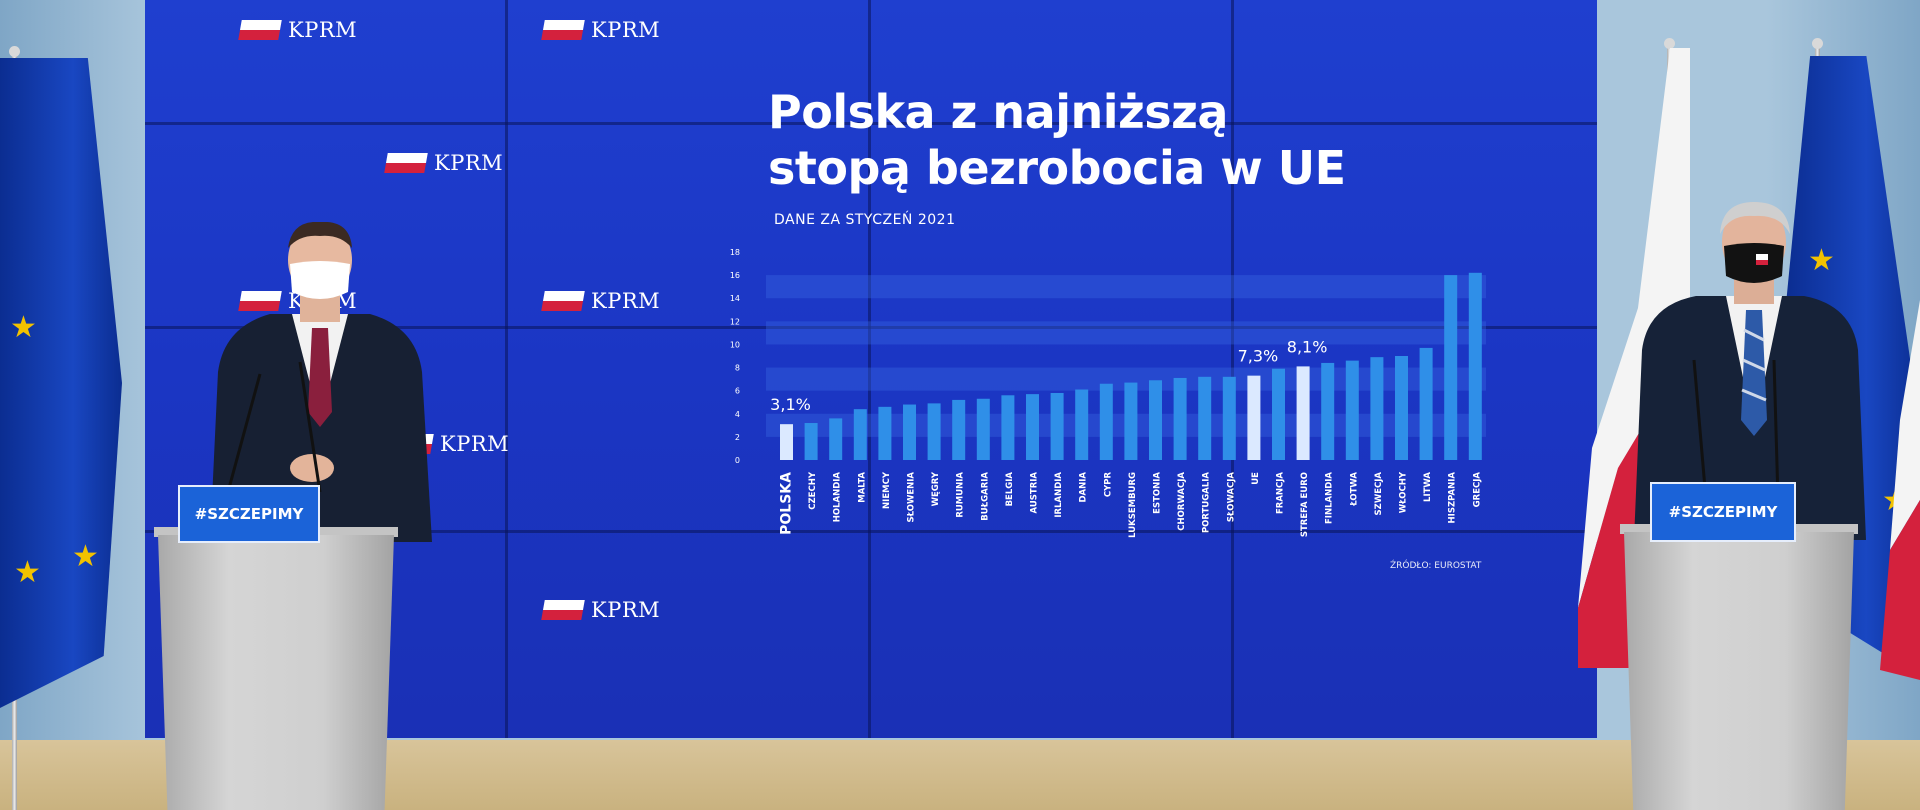  I want to click on poland-flag, so click(1900, 490).